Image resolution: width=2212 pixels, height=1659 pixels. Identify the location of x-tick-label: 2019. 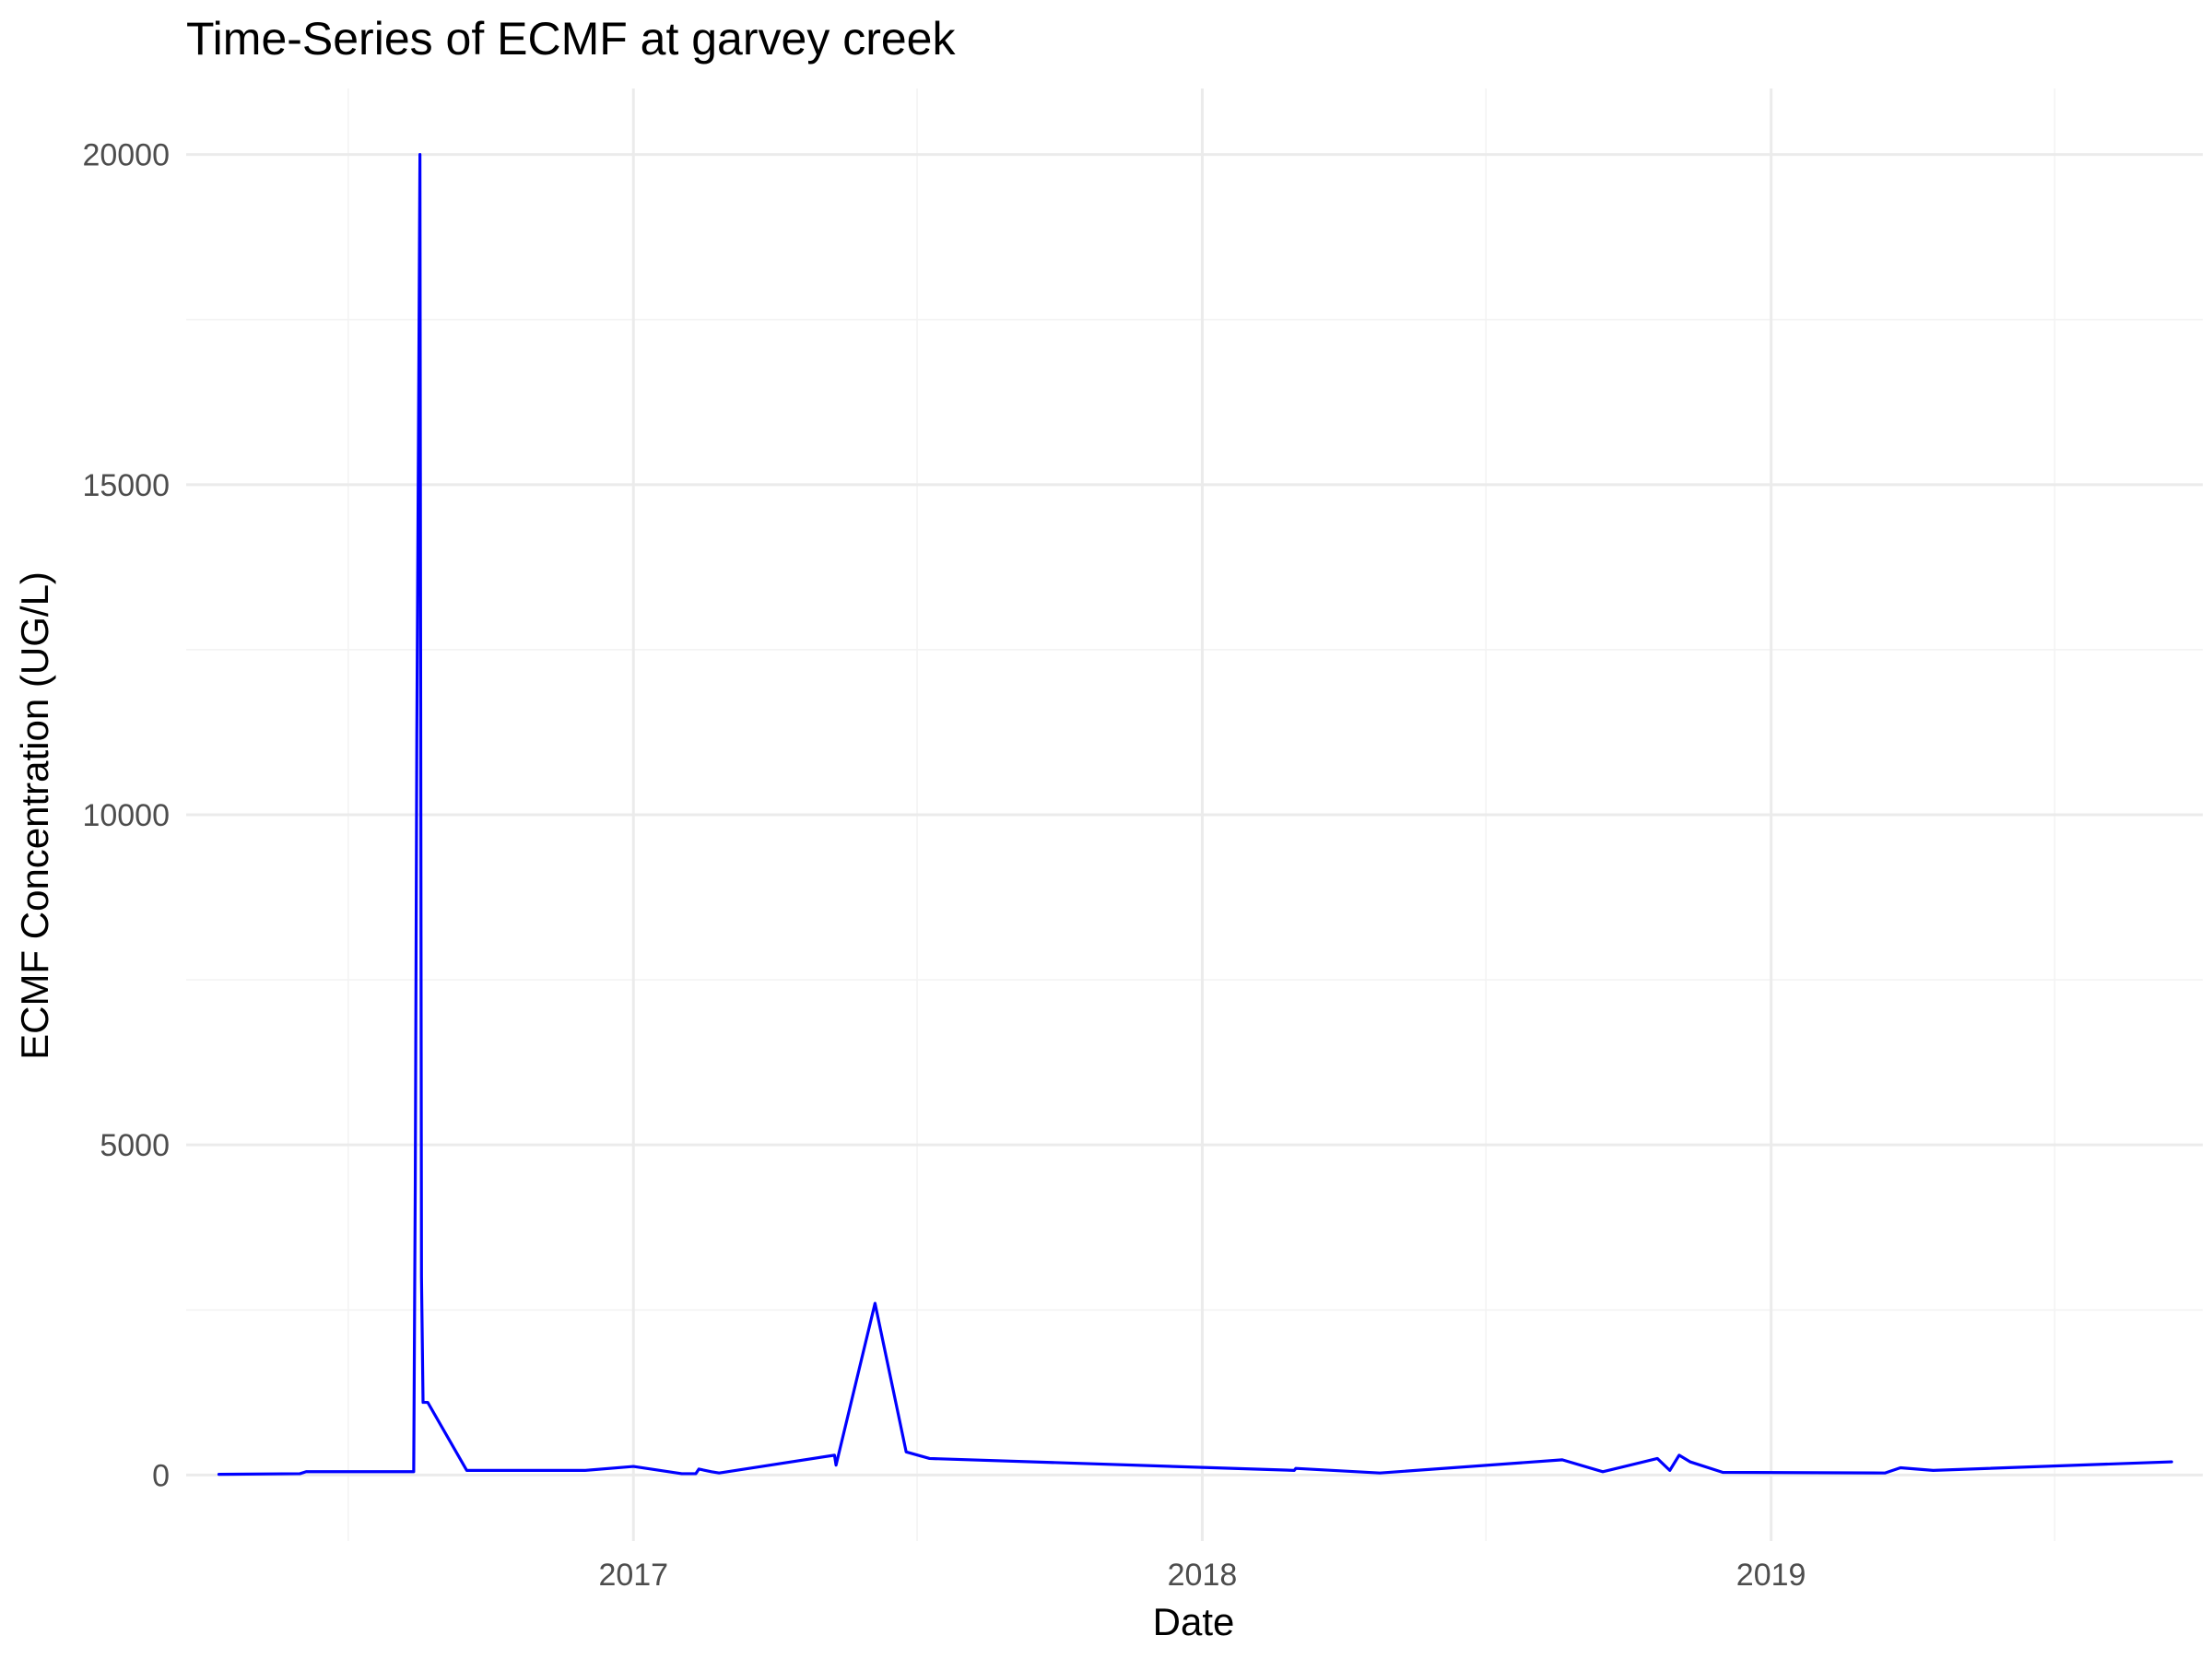
(1771, 1575).